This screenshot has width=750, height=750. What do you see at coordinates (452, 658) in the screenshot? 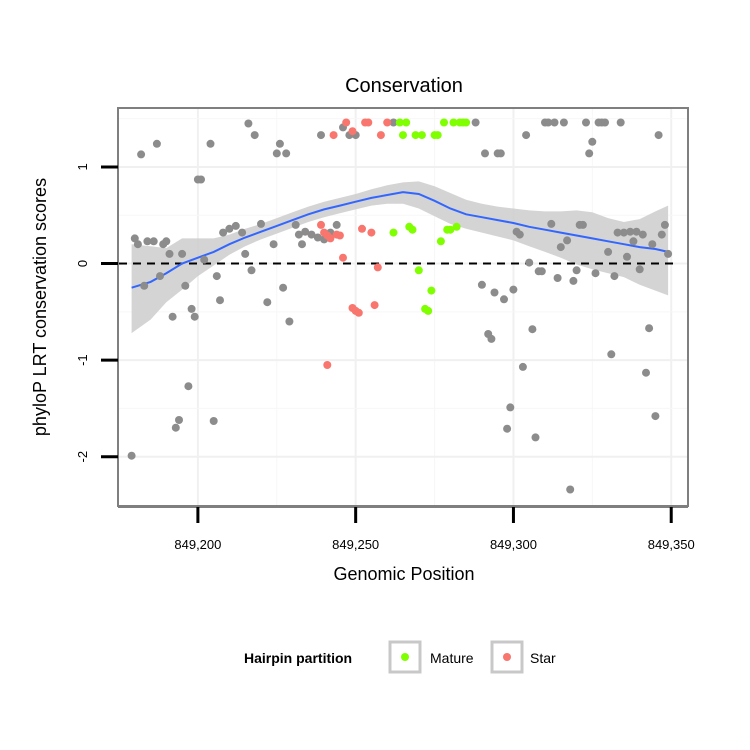
I see `legend-label-mature: Mature` at bounding box center [452, 658].